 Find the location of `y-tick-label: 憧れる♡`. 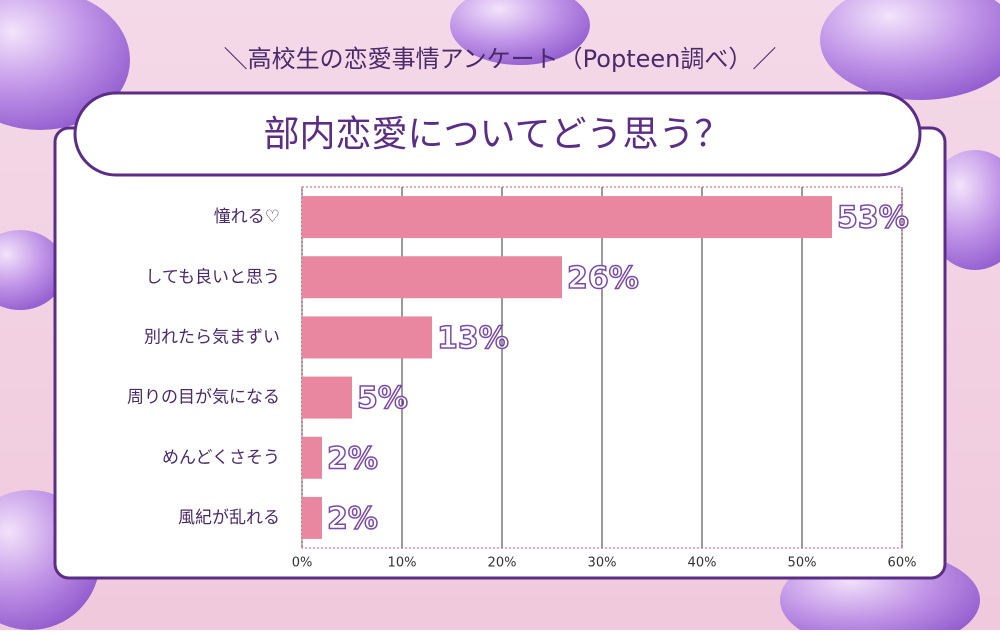

y-tick-label: 憧れる♡ is located at coordinates (247, 217).